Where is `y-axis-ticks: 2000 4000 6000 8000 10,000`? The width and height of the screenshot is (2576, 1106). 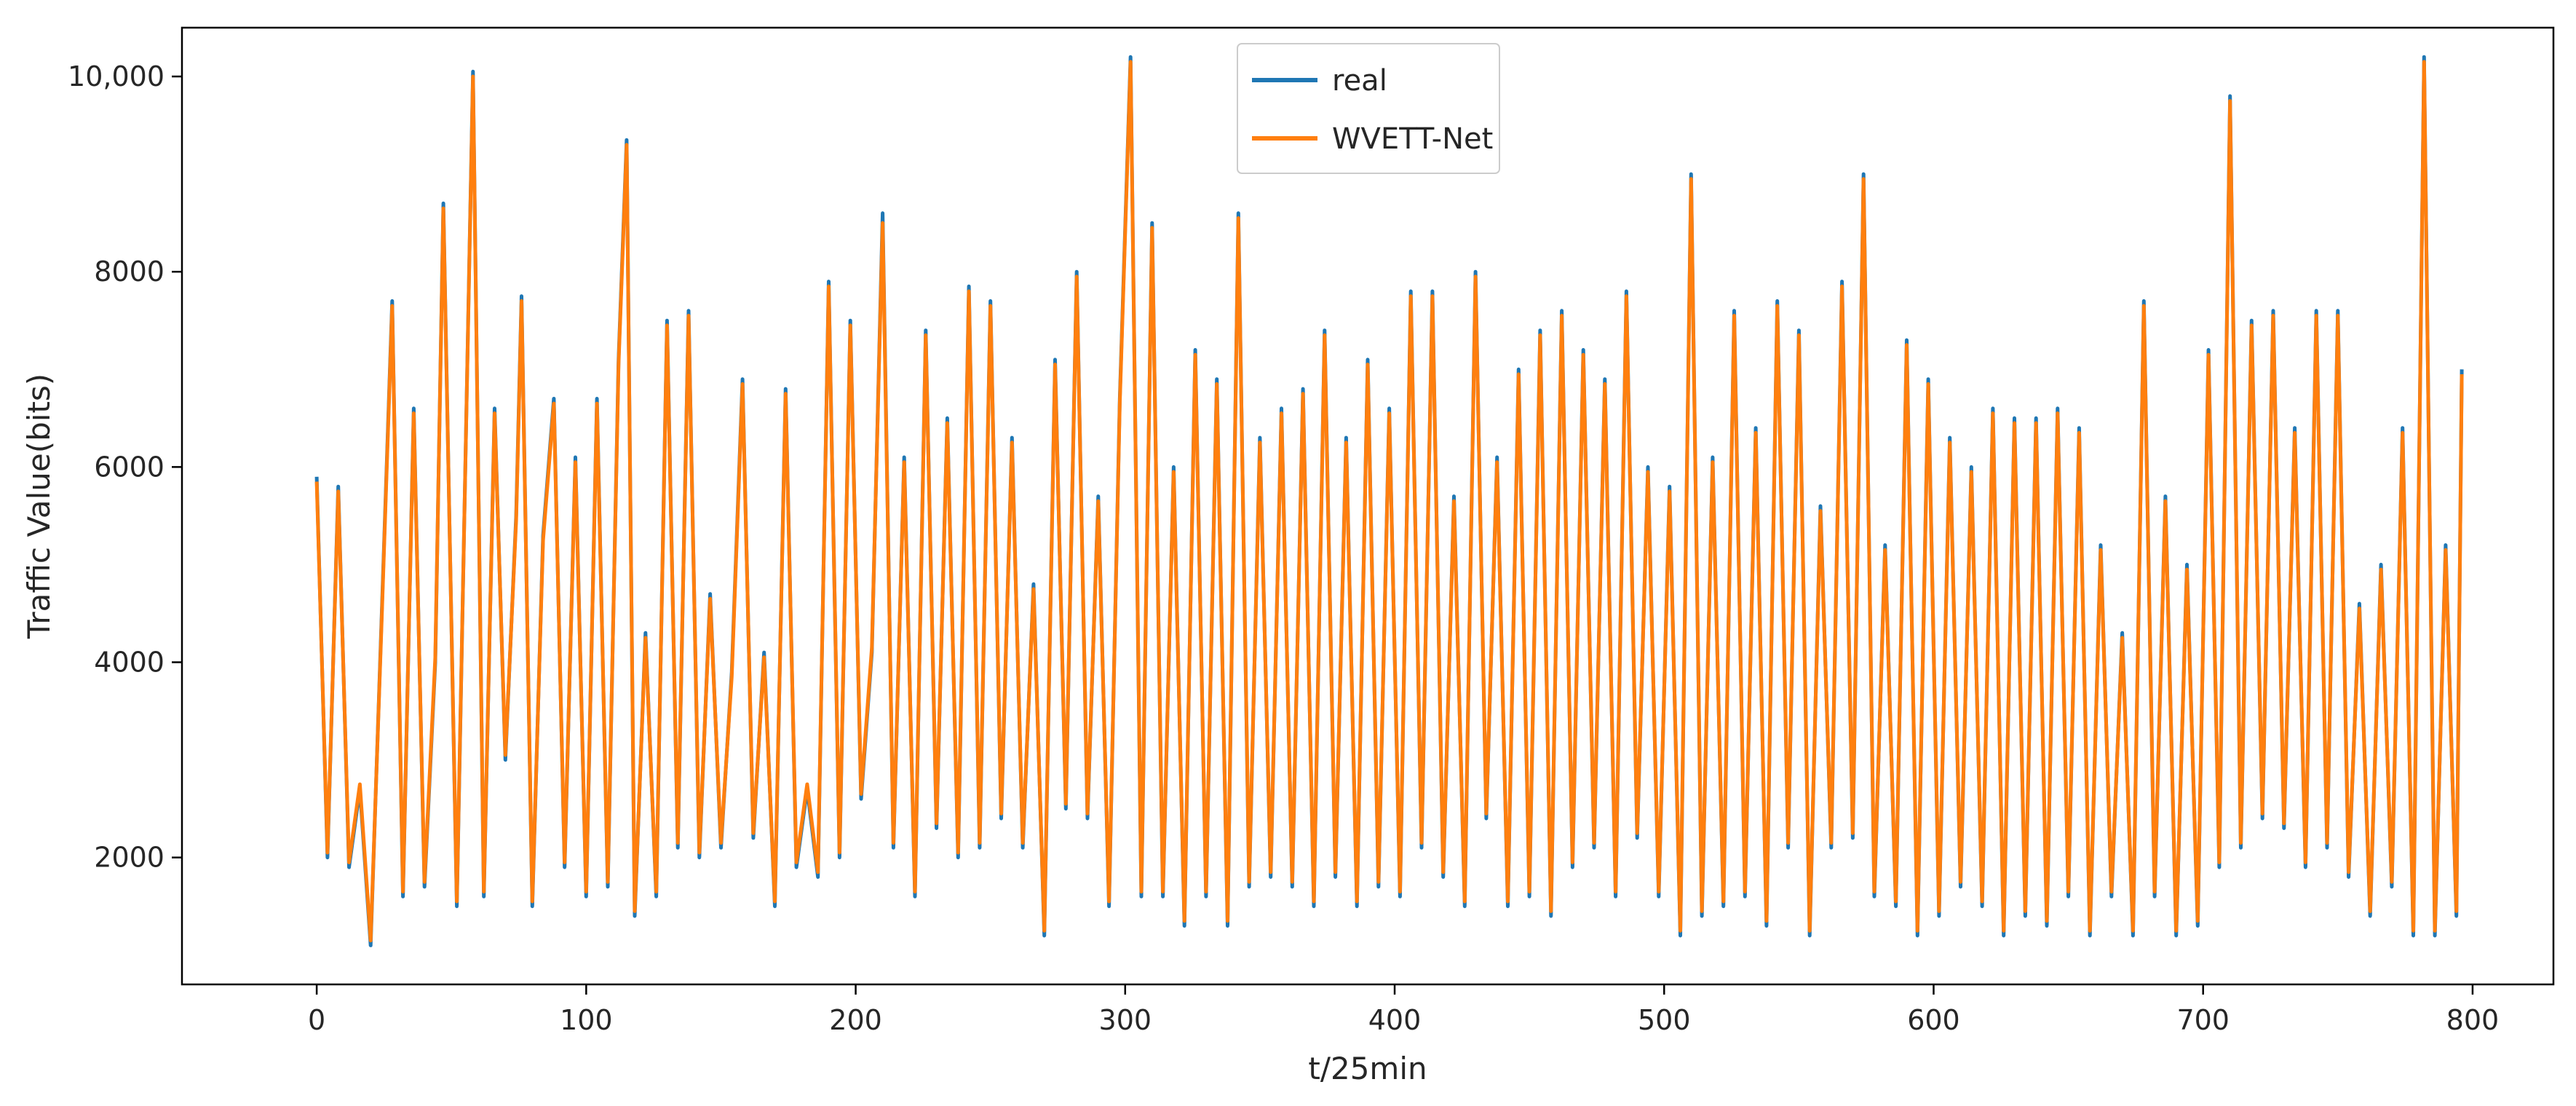 y-axis-ticks: 2000 4000 6000 8000 10,000 is located at coordinates (125, 467).